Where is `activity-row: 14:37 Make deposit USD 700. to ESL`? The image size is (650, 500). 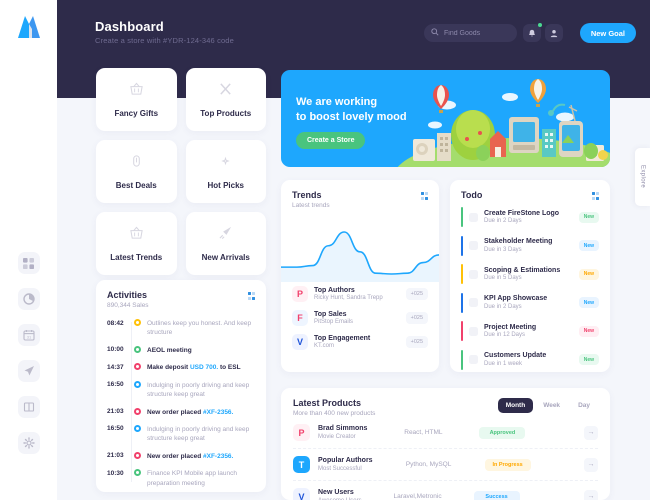
activity-row: 14:37 Make deposit USD 700. to ESL is located at coordinates (181, 367).